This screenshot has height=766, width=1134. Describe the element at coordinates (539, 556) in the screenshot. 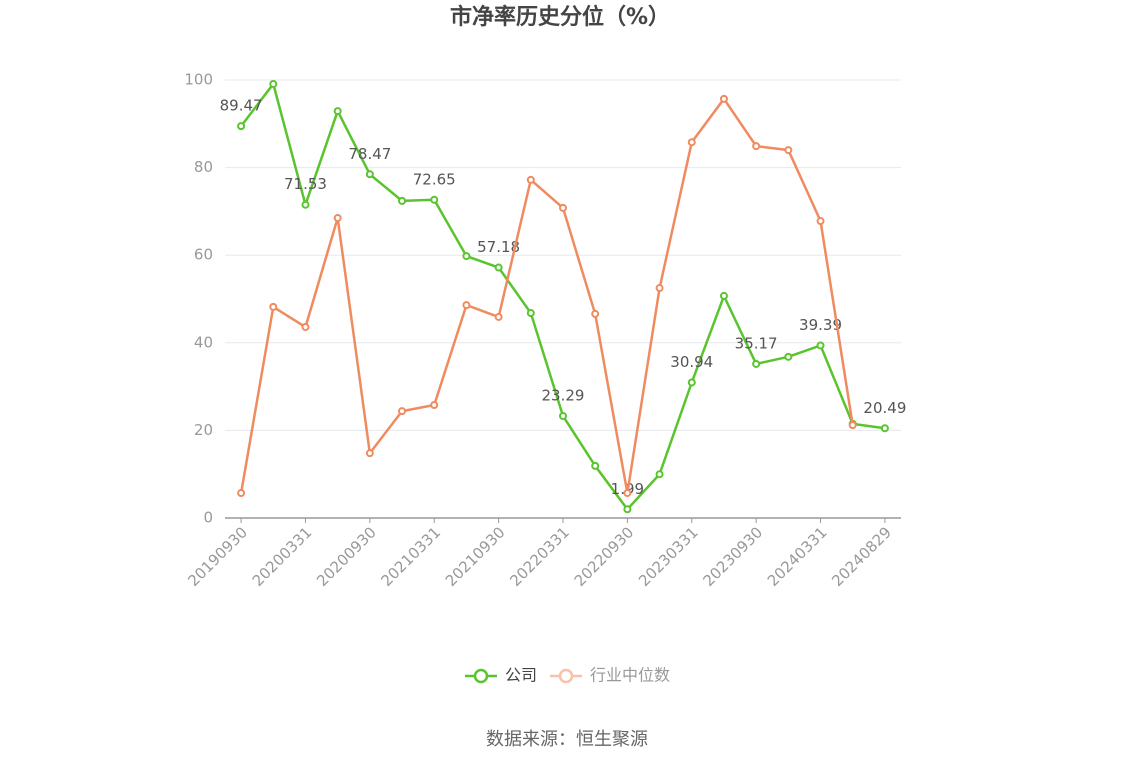

I see `x-tick-label: 20220331` at that location.